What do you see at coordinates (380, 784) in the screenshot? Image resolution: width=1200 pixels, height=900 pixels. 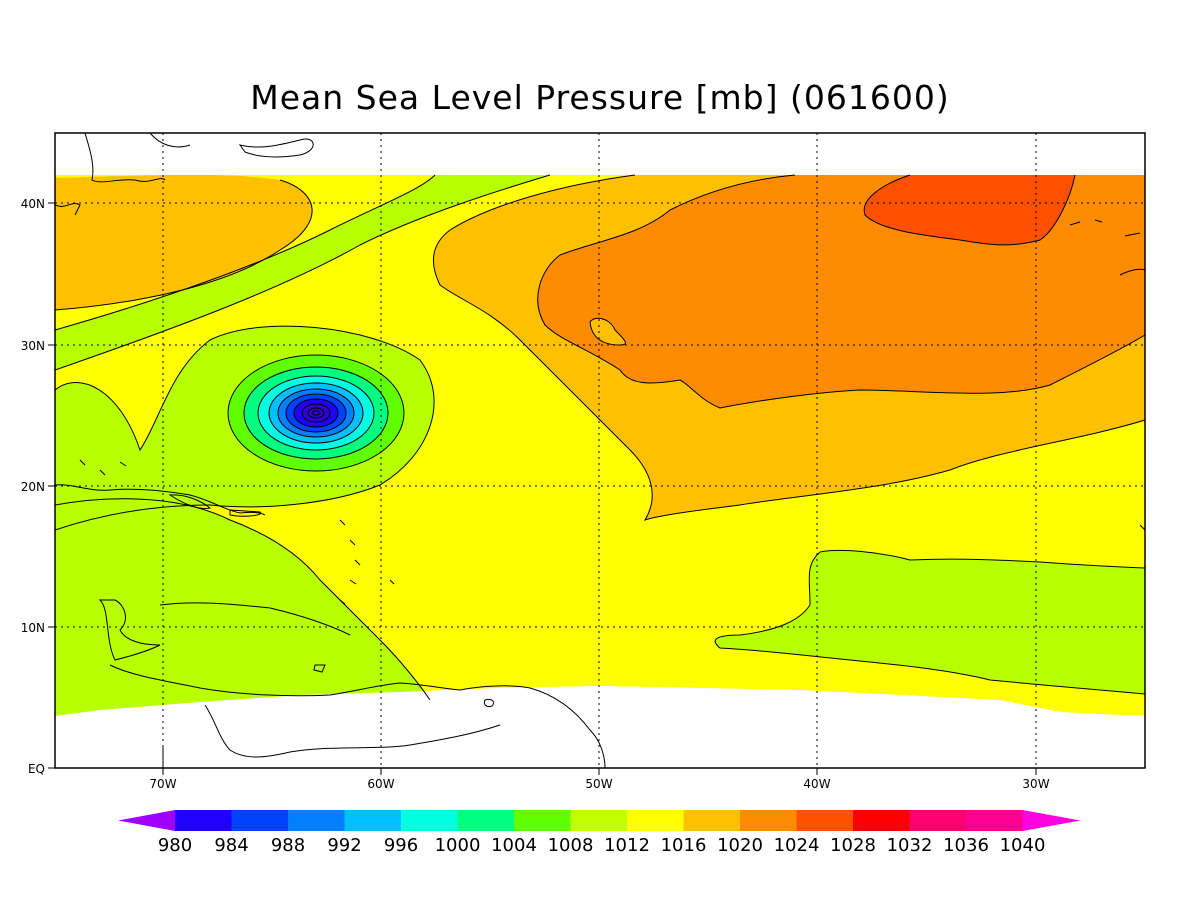 I see `lon-label-60w: 60W` at bounding box center [380, 784].